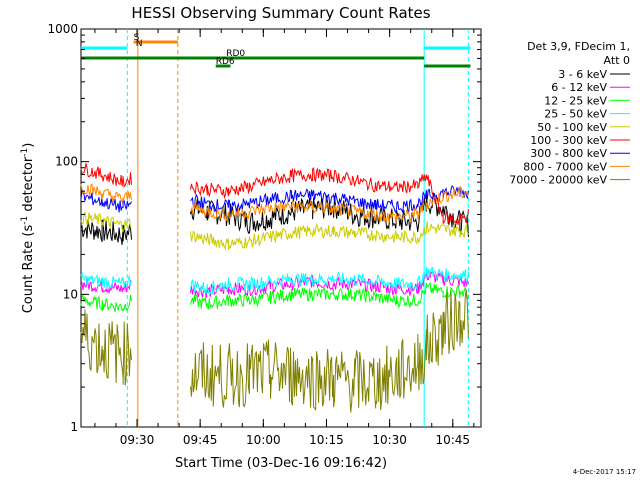 This screenshot has height=480, width=640. What do you see at coordinates (575, 100) in the screenshot?
I see `legend-label-2: 12 - 25 keV` at bounding box center [575, 100].